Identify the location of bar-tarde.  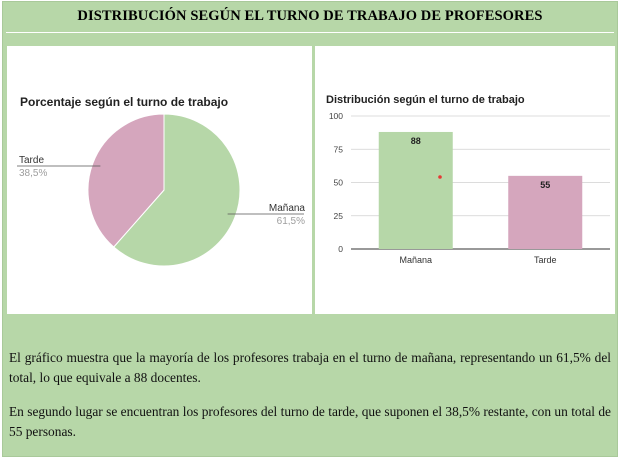
(545, 212).